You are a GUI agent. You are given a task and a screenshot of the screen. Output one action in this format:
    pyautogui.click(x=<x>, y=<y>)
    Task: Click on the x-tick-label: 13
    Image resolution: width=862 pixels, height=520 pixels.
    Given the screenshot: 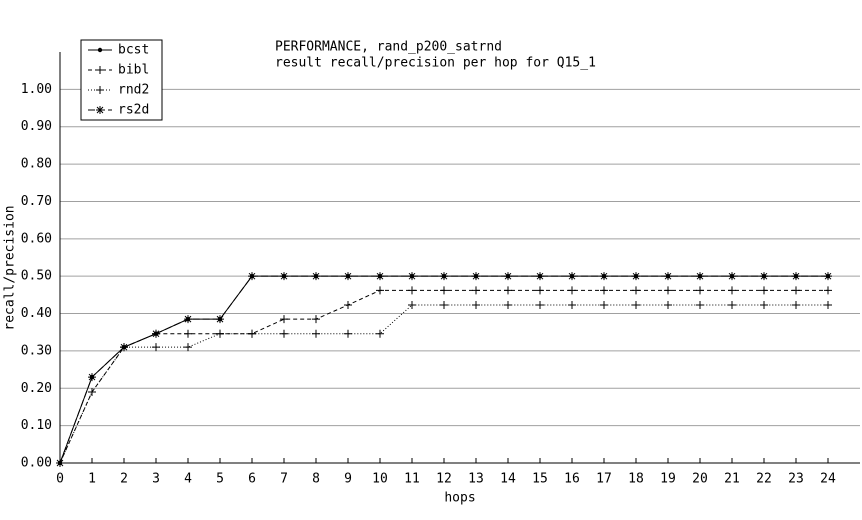 What is the action you would take?
    pyautogui.click(x=476, y=479)
    